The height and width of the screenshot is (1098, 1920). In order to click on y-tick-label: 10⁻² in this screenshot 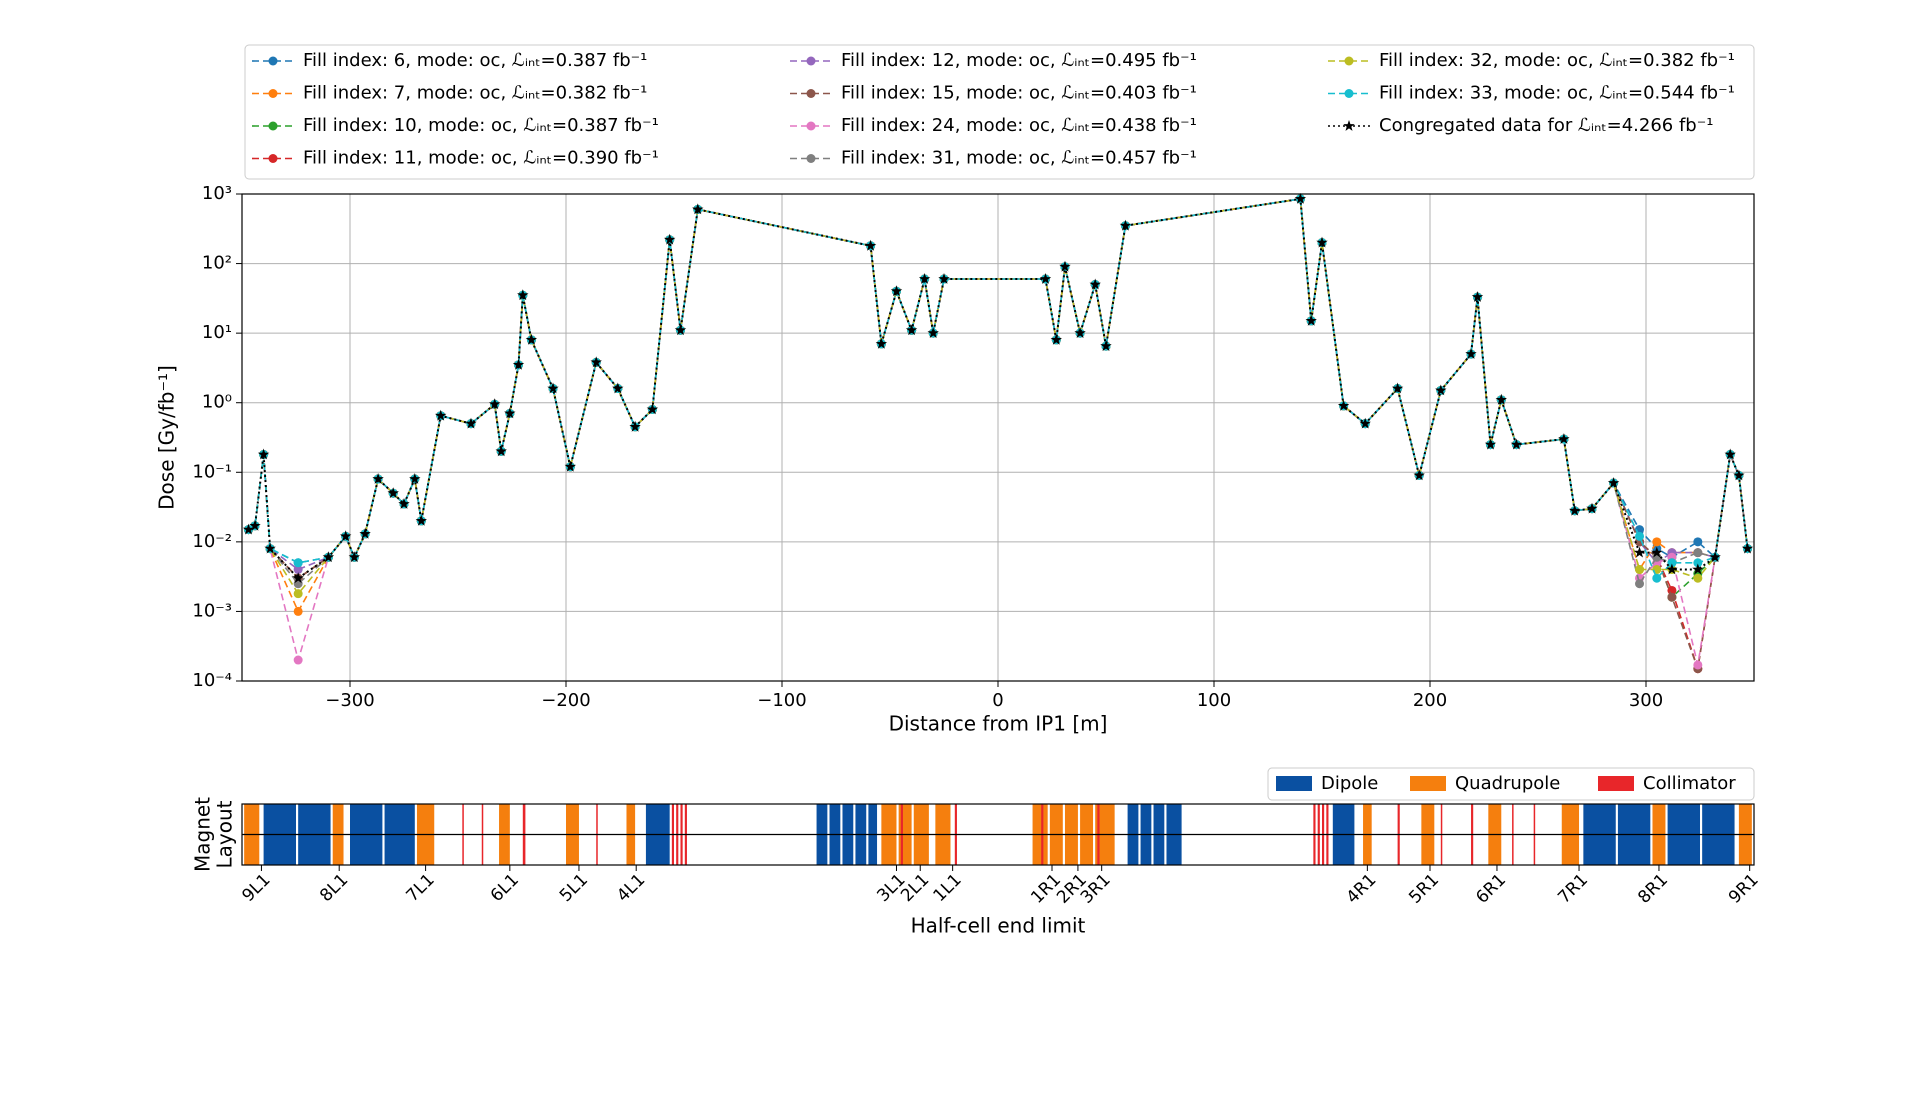, I will do `click(212, 541)`.